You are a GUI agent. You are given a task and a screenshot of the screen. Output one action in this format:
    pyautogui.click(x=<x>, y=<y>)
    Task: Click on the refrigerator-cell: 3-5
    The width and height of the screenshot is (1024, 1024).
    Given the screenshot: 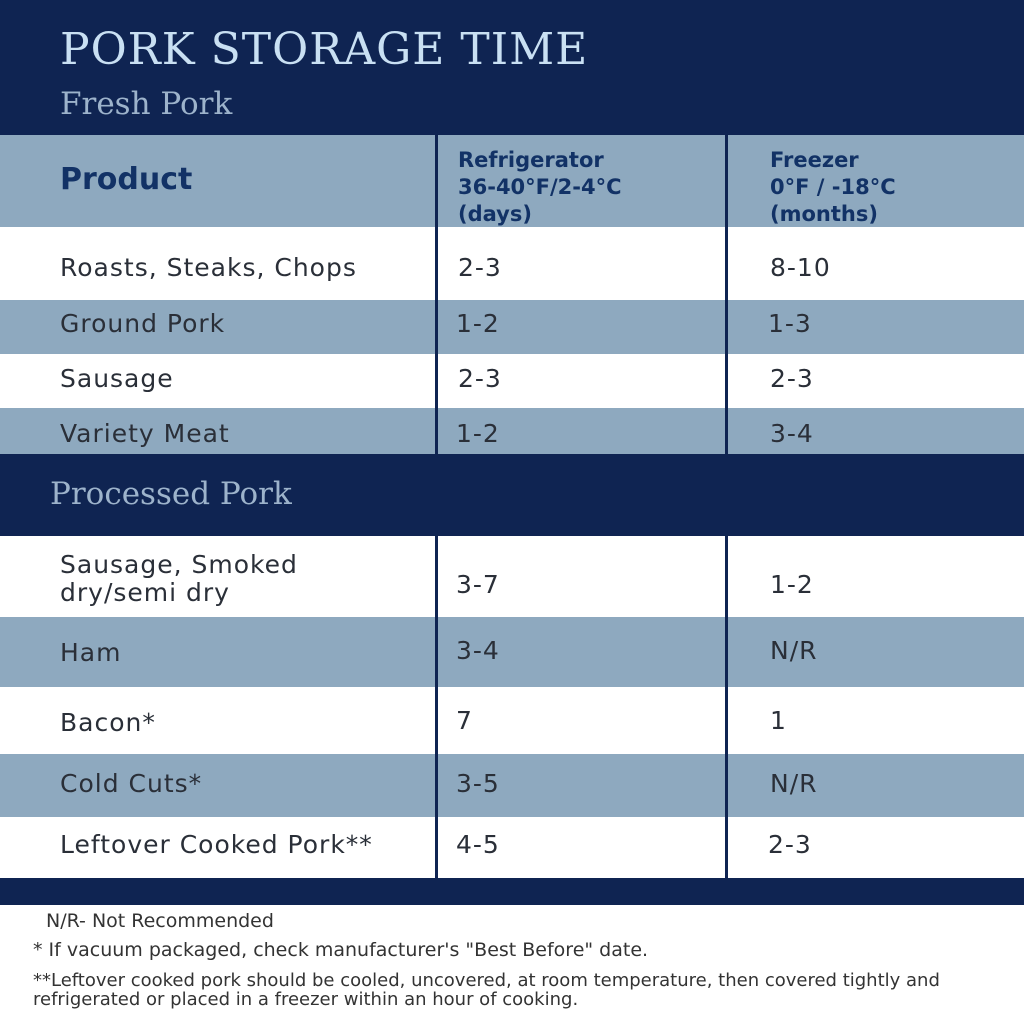 What is the action you would take?
    pyautogui.click(x=478, y=783)
    